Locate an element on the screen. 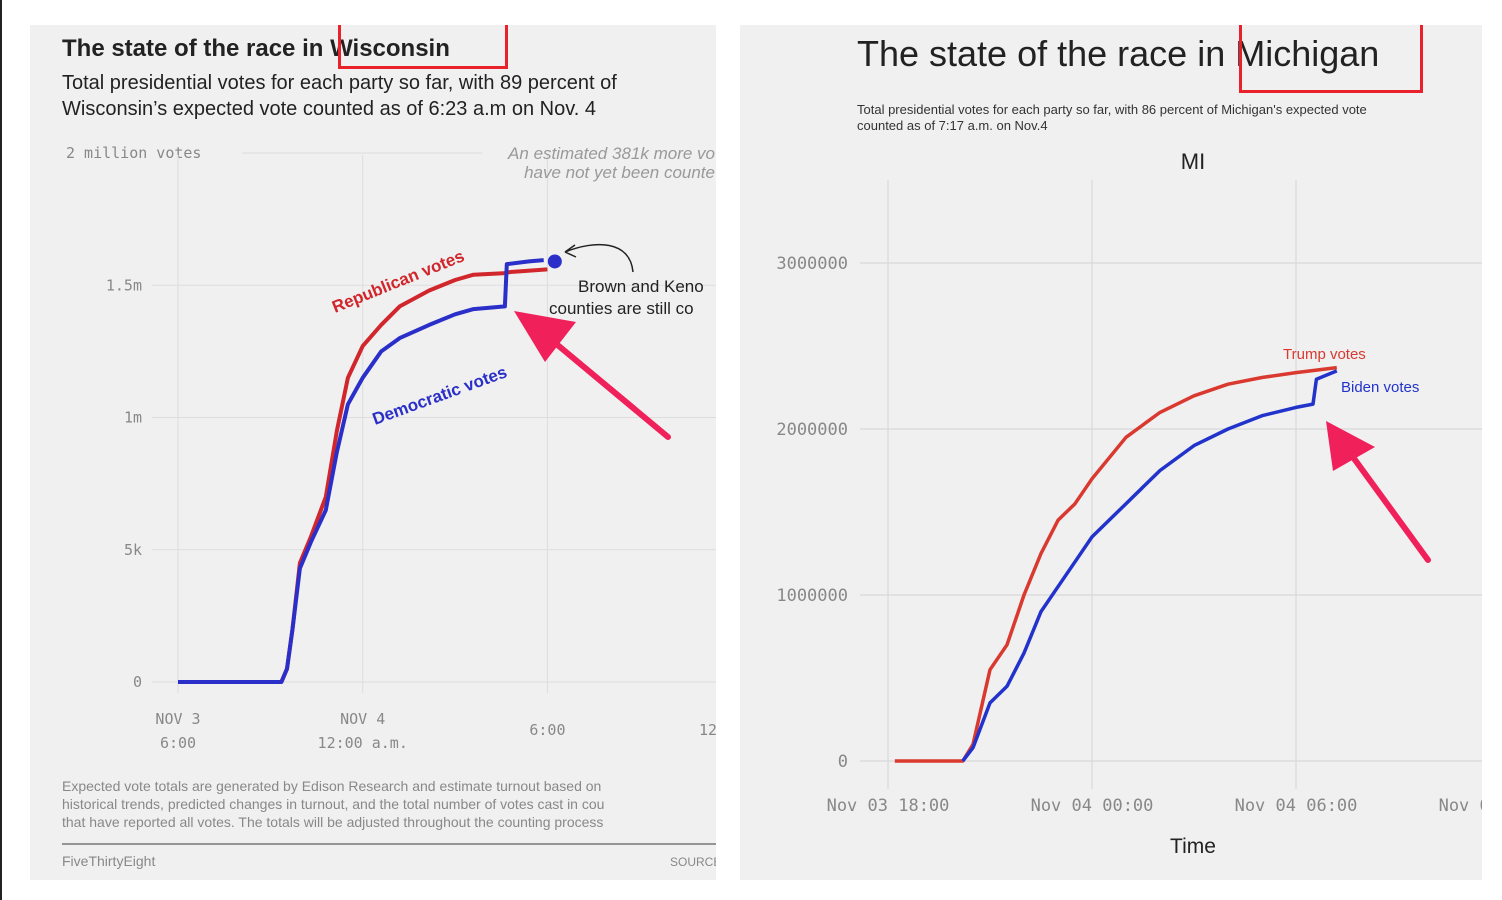 The image size is (1502, 900). michigan-title-prefix: The state of the race in is located at coordinates (1046, 53).